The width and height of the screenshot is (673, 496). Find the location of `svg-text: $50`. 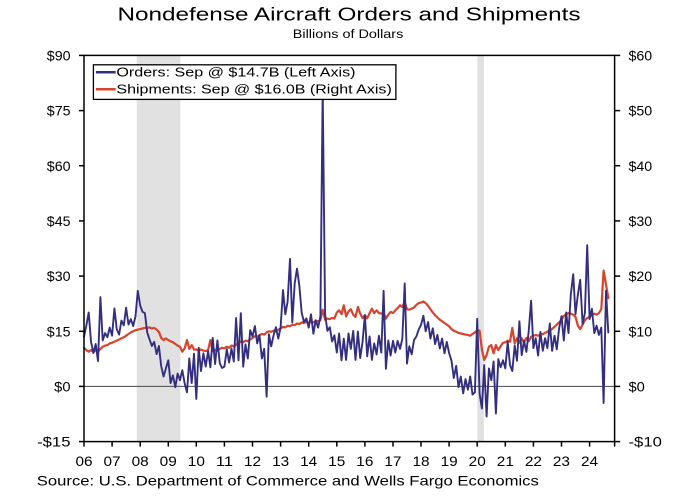

svg-text: $50 is located at coordinates (641, 111).